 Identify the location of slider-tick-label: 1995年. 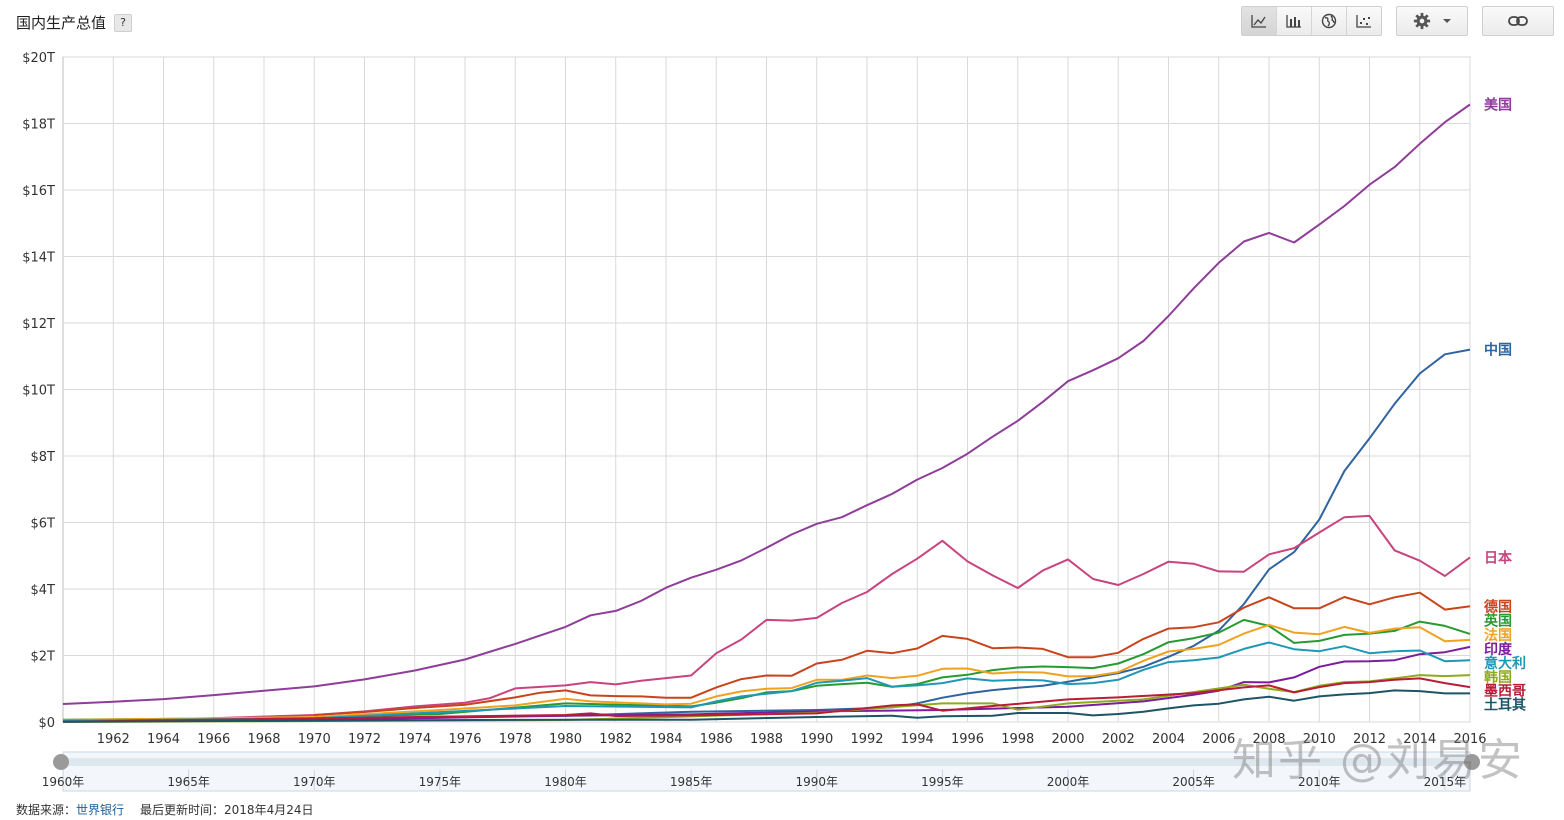
(942, 782).